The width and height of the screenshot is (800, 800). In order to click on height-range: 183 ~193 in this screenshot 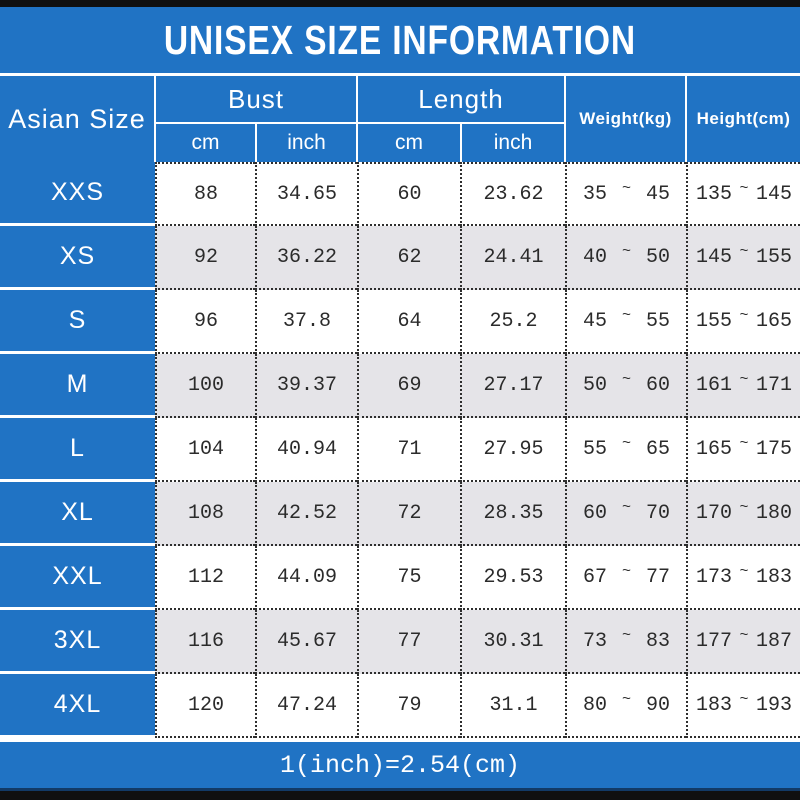, I will do `click(743, 706)`.